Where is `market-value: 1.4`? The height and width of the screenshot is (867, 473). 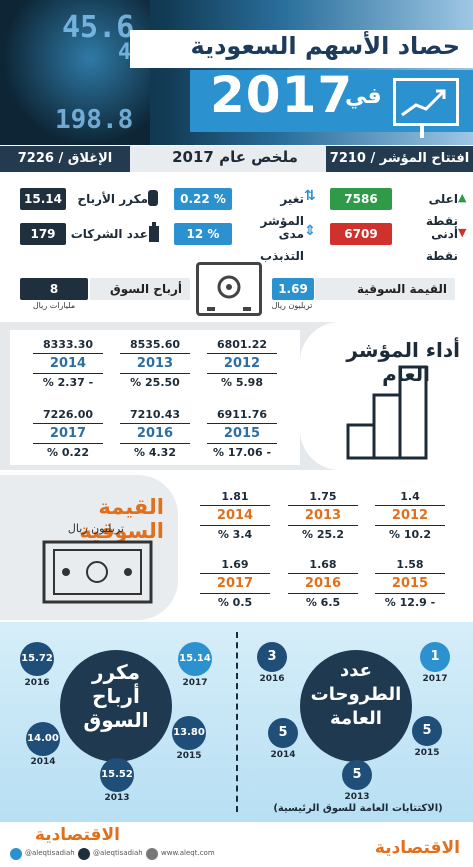
market-value: 1.4 is located at coordinates (410, 496).